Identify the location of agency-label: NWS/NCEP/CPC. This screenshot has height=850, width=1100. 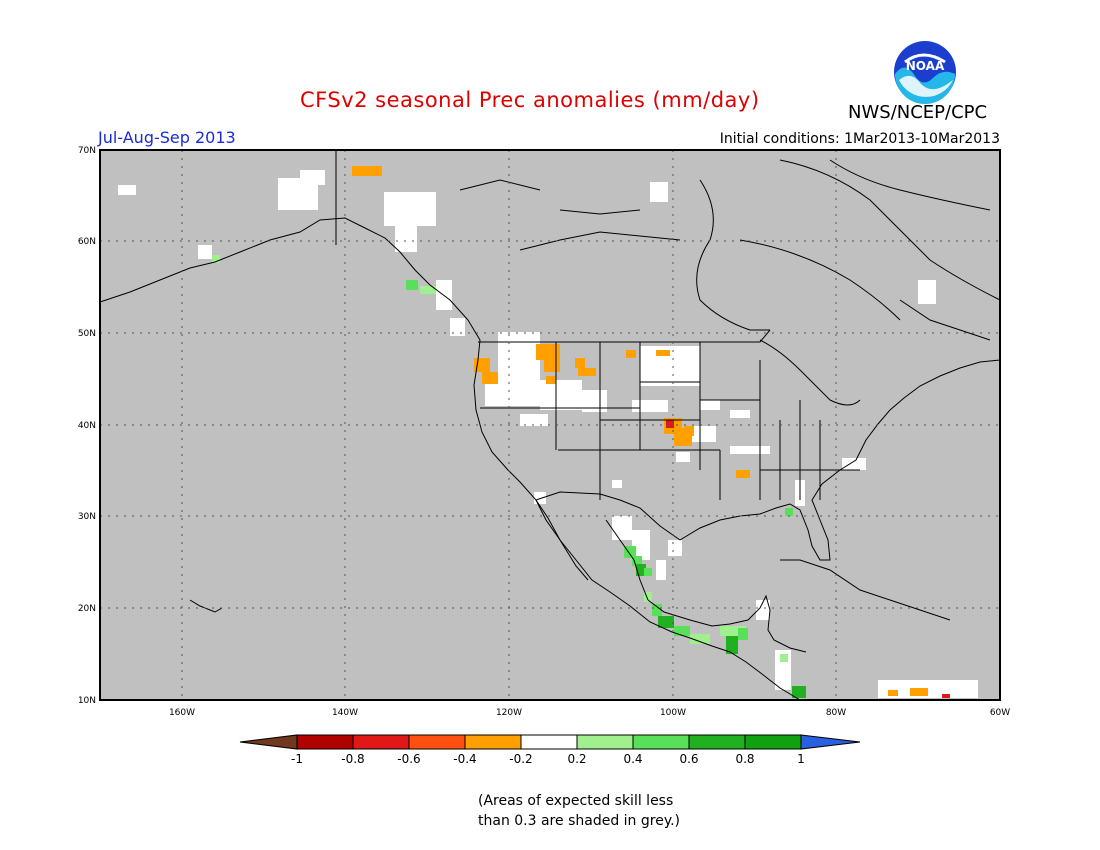
(918, 112).